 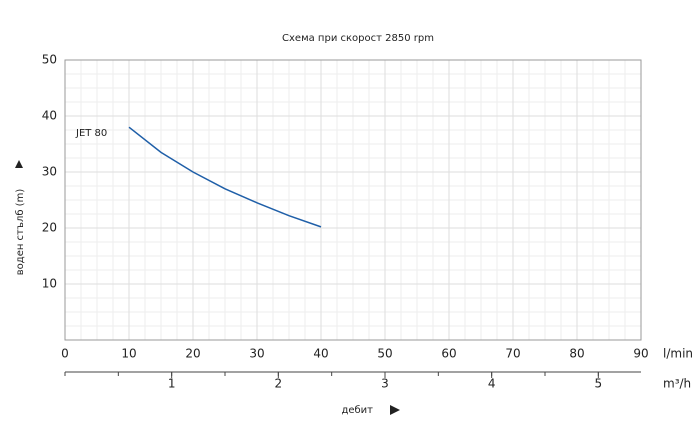 What do you see at coordinates (192, 354) in the screenshot?
I see `x-tick-label: 20` at bounding box center [192, 354].